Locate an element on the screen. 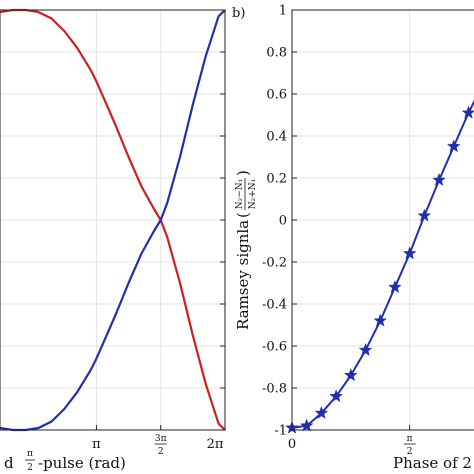  panel-b-x-tick-label-0: 0 is located at coordinates (292, 444).